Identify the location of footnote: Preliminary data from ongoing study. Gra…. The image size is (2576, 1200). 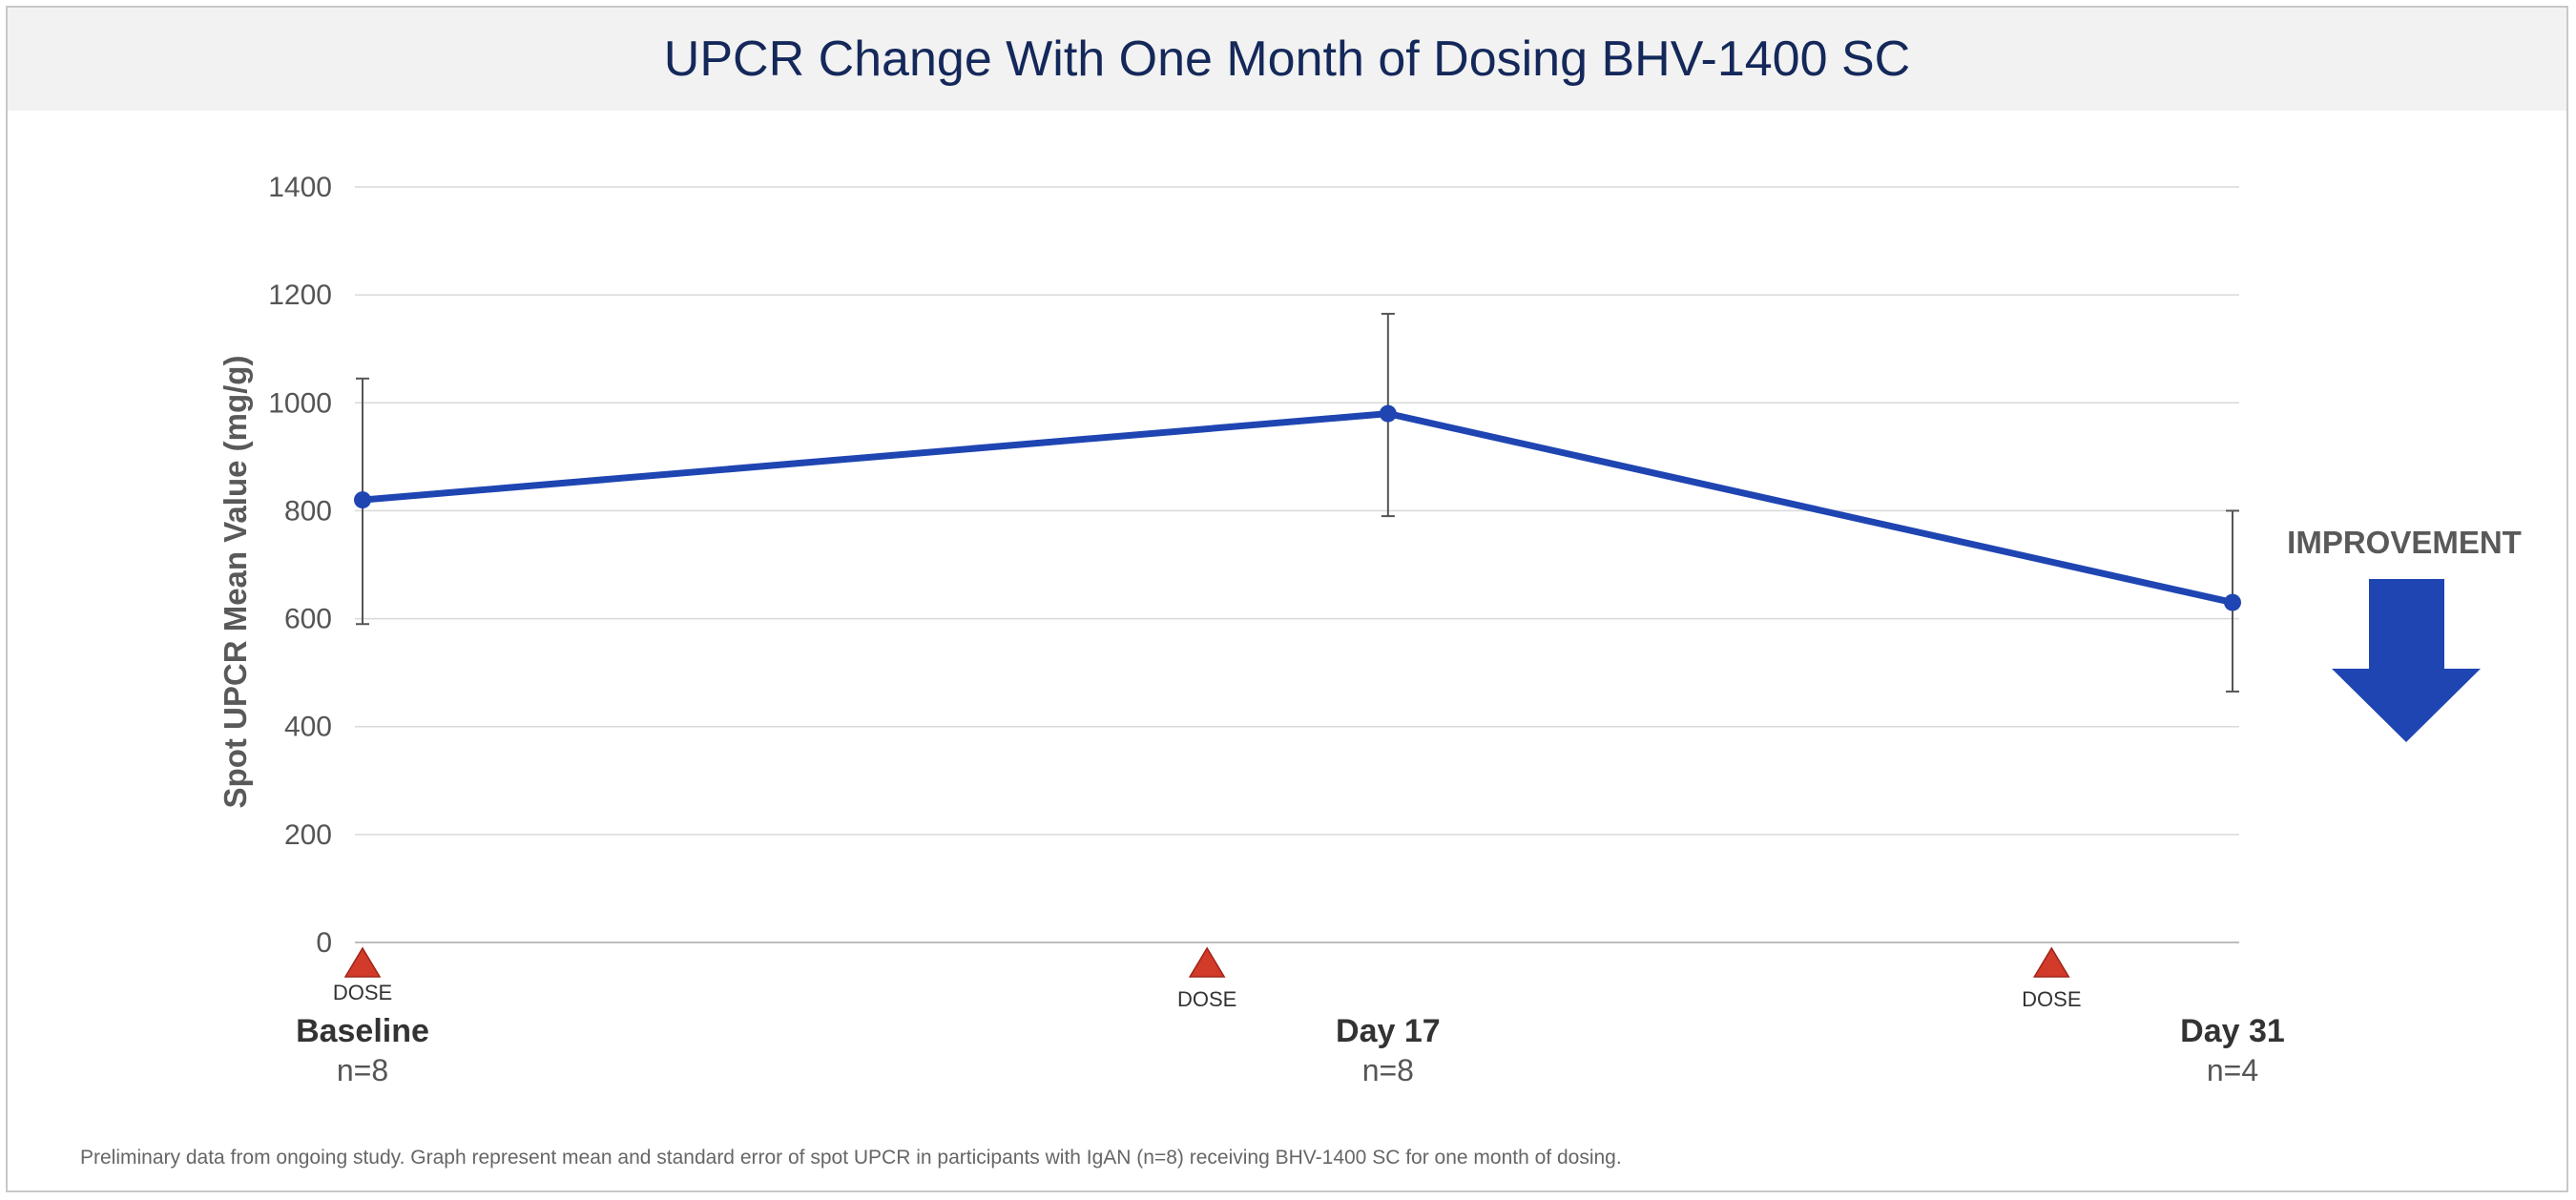
(851, 1158).